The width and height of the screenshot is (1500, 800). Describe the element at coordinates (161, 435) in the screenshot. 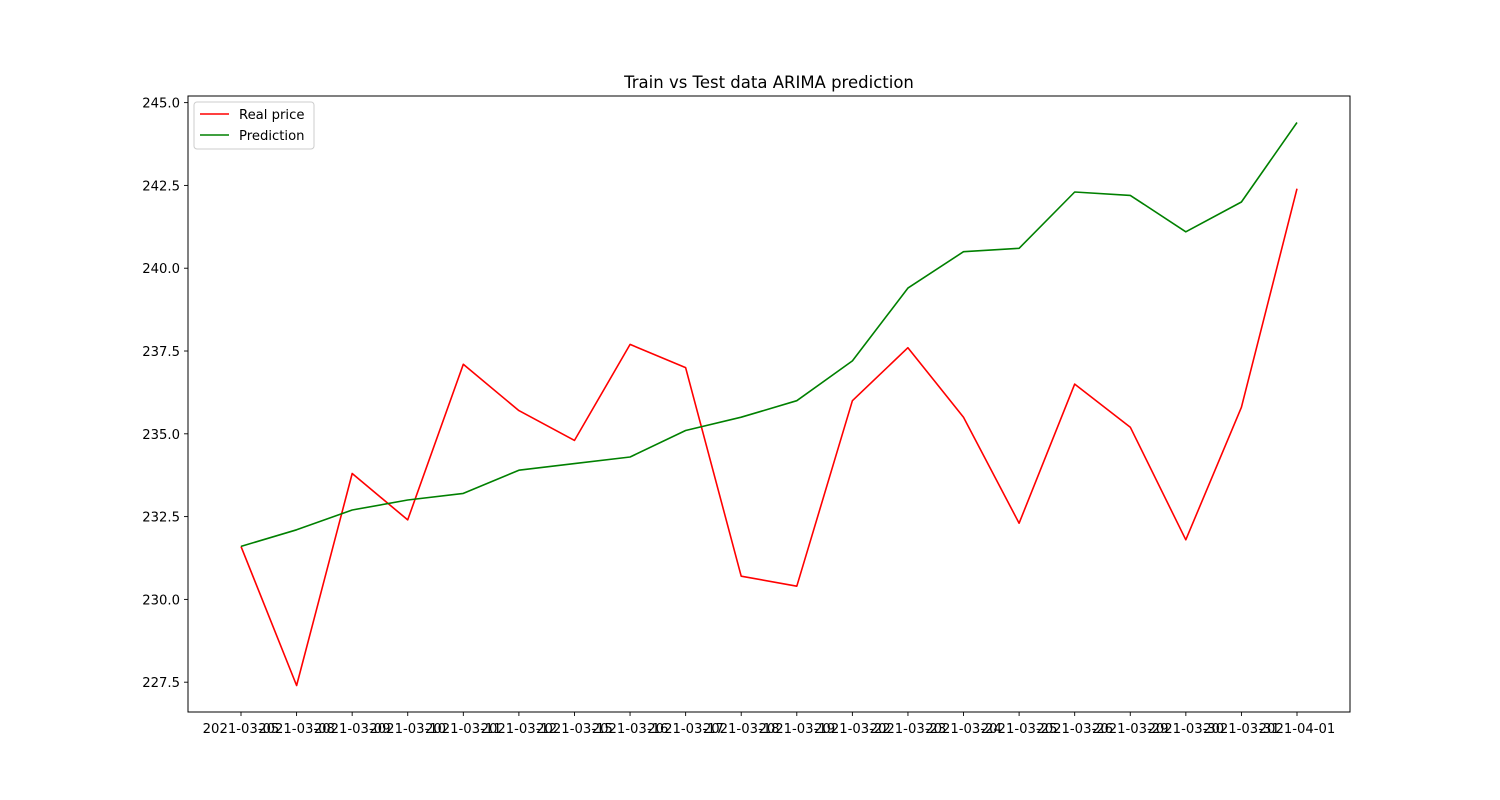

I see `y-tick-label: 235.0` at that location.